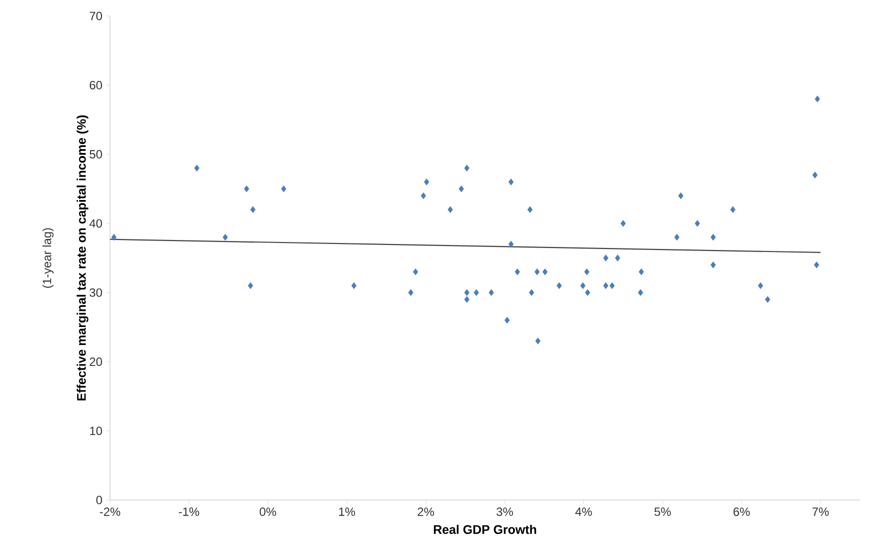 Image resolution: width=883 pixels, height=558 pixels. What do you see at coordinates (48, 258) in the screenshot?
I see `text: (1-year lag)` at bounding box center [48, 258].